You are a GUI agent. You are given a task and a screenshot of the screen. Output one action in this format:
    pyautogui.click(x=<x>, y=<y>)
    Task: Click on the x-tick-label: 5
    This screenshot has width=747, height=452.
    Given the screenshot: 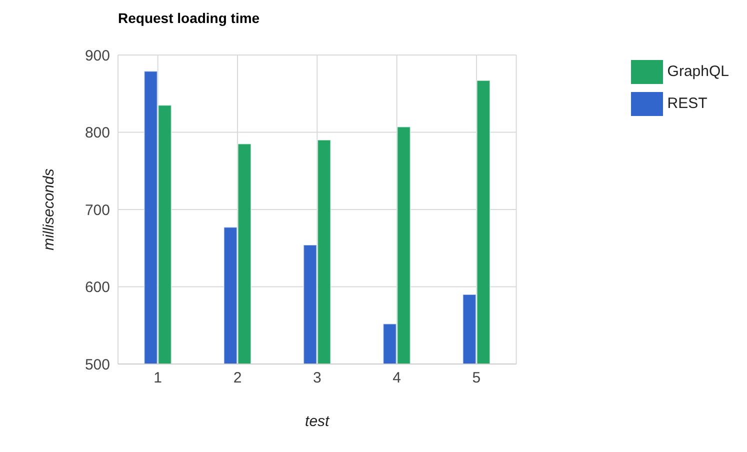 What is the action you would take?
    pyautogui.click(x=476, y=378)
    